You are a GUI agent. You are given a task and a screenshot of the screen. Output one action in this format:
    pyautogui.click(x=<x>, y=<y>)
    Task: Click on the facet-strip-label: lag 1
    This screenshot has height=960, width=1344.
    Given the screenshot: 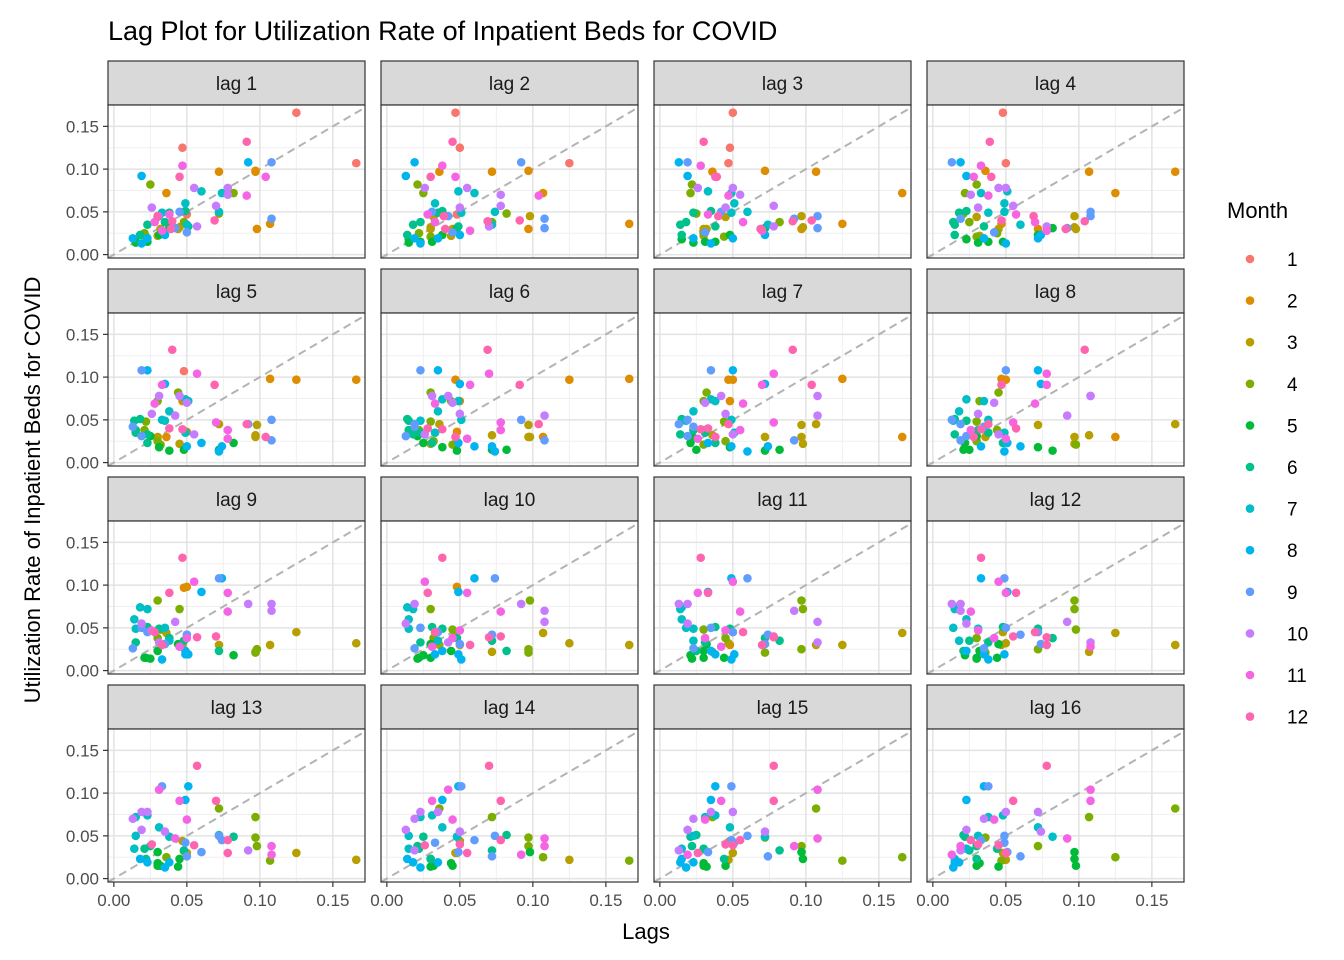 What is the action you would take?
    pyautogui.click(x=236, y=84)
    